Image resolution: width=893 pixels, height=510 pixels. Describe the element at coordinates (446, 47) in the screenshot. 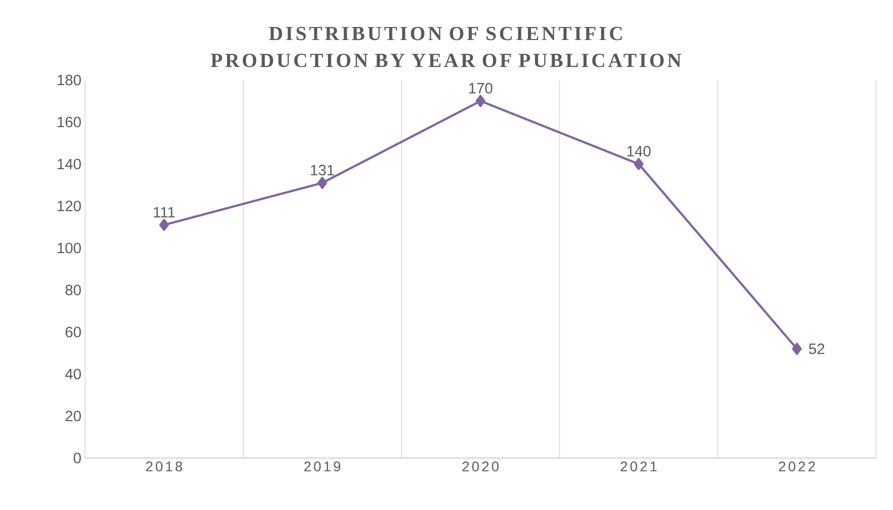

I see `chart-title: DISTRIBUTION OF SCIENTIFIC PRODUCTION BY YEAR OF PUBLICATION` at that location.